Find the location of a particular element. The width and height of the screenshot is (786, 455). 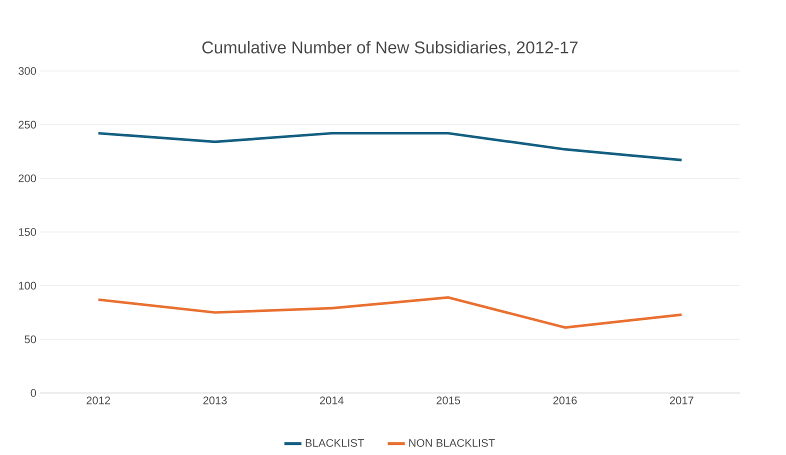

x-tick-label: 2015 is located at coordinates (448, 400).